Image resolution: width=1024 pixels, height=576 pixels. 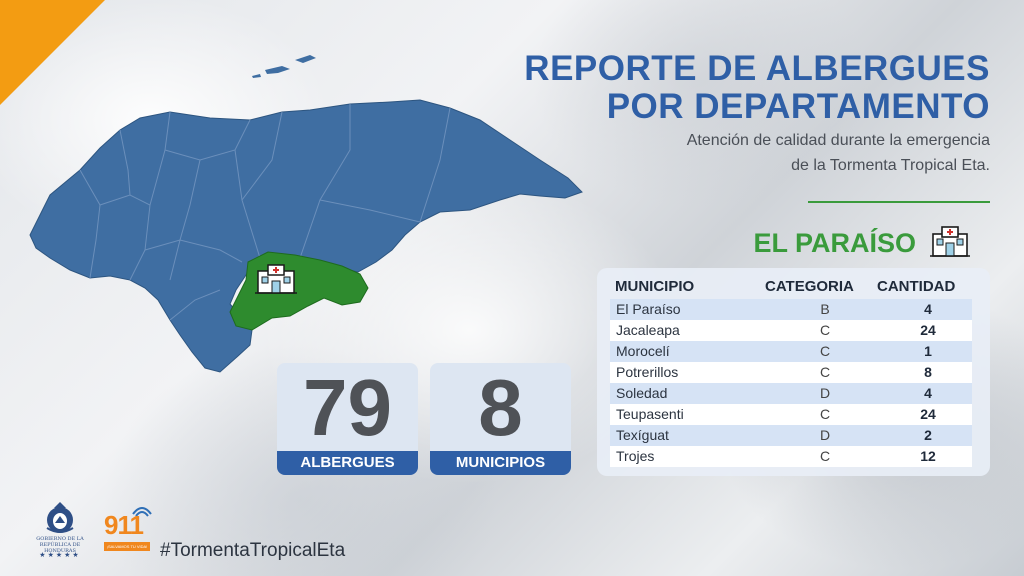 What do you see at coordinates (928, 456) in the screenshot?
I see `cell-cantidad: 12` at bounding box center [928, 456].